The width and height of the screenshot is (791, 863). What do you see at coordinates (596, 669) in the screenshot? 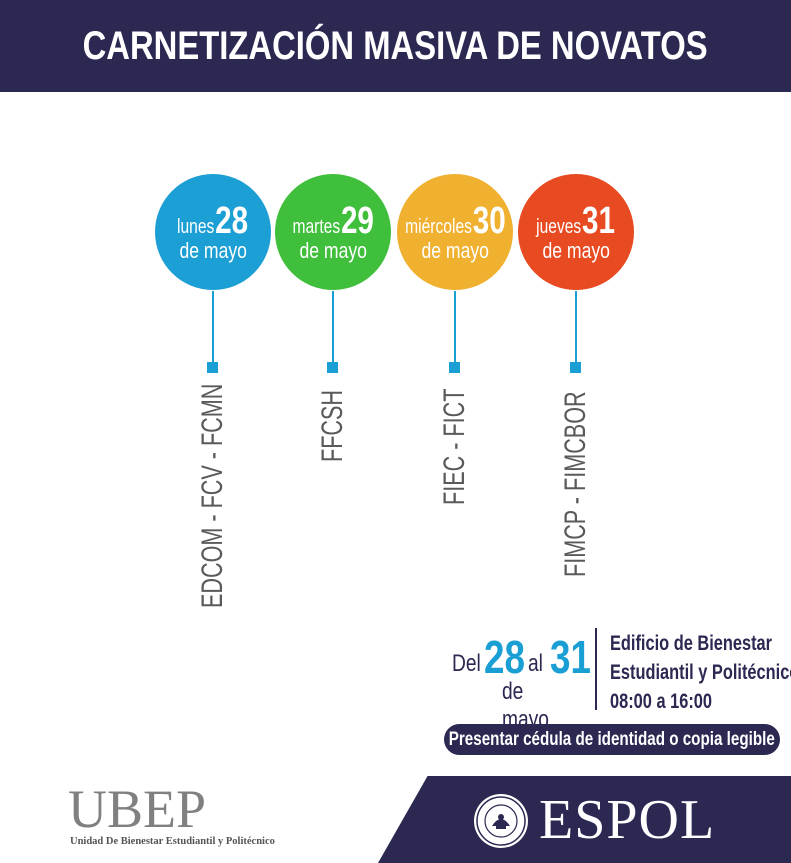
I see `divider` at bounding box center [596, 669].